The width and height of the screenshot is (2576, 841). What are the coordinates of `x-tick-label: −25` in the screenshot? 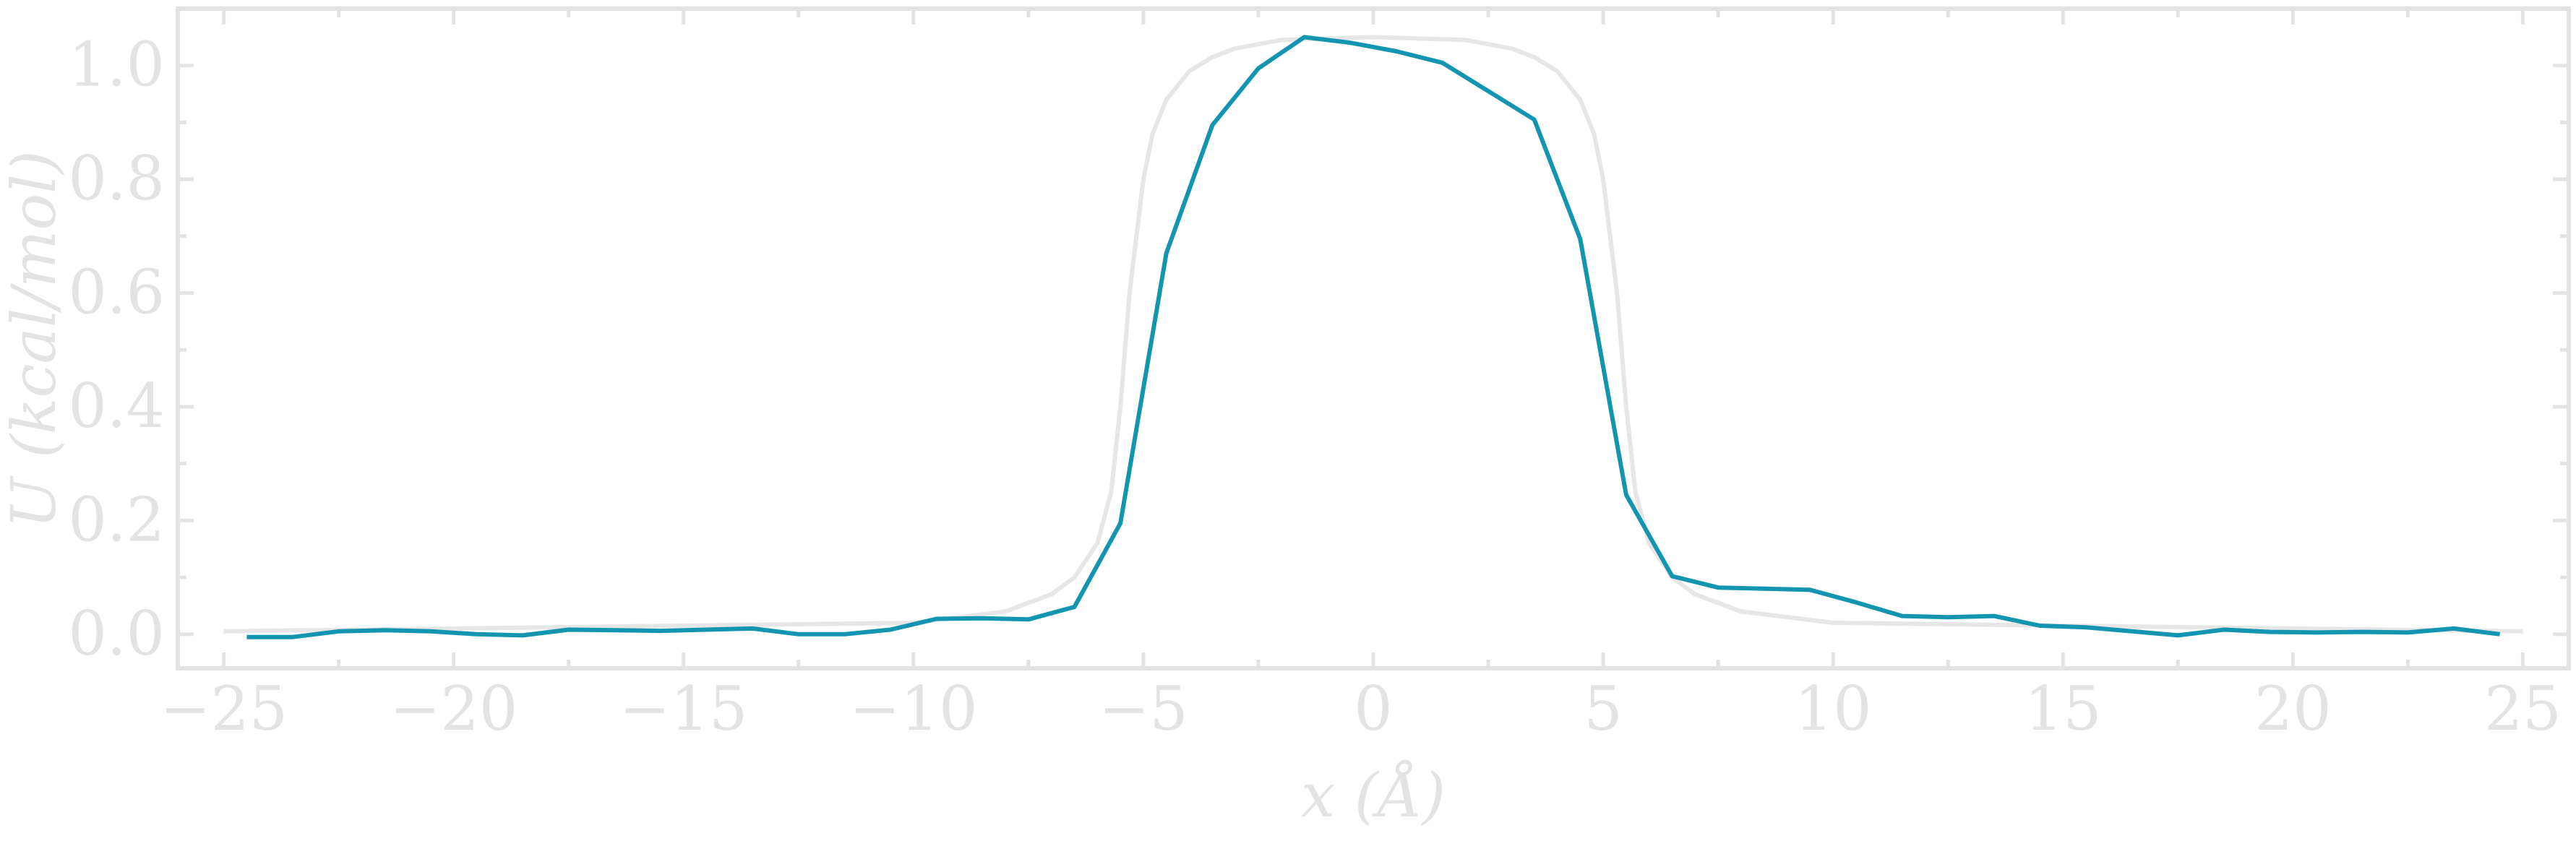 It's located at (224, 708).